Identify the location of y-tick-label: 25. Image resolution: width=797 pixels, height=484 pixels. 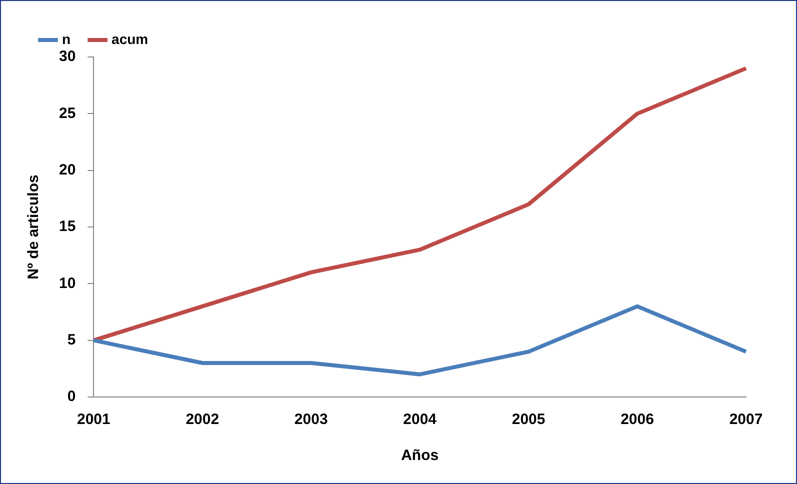
(67, 113).